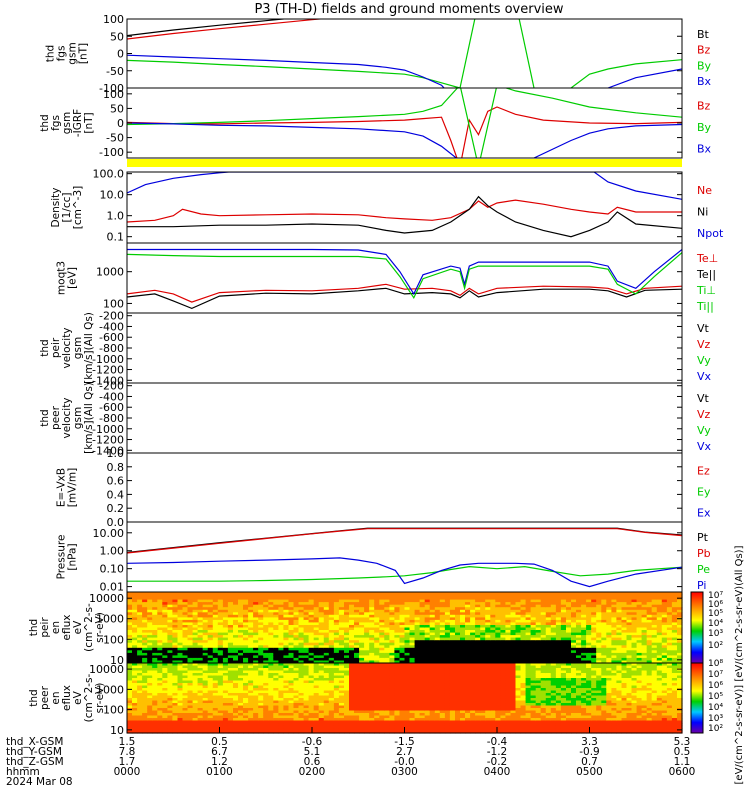  Describe the element at coordinates (67, 208) in the screenshot. I see `ylabel-density: [1/cc]` at that location.